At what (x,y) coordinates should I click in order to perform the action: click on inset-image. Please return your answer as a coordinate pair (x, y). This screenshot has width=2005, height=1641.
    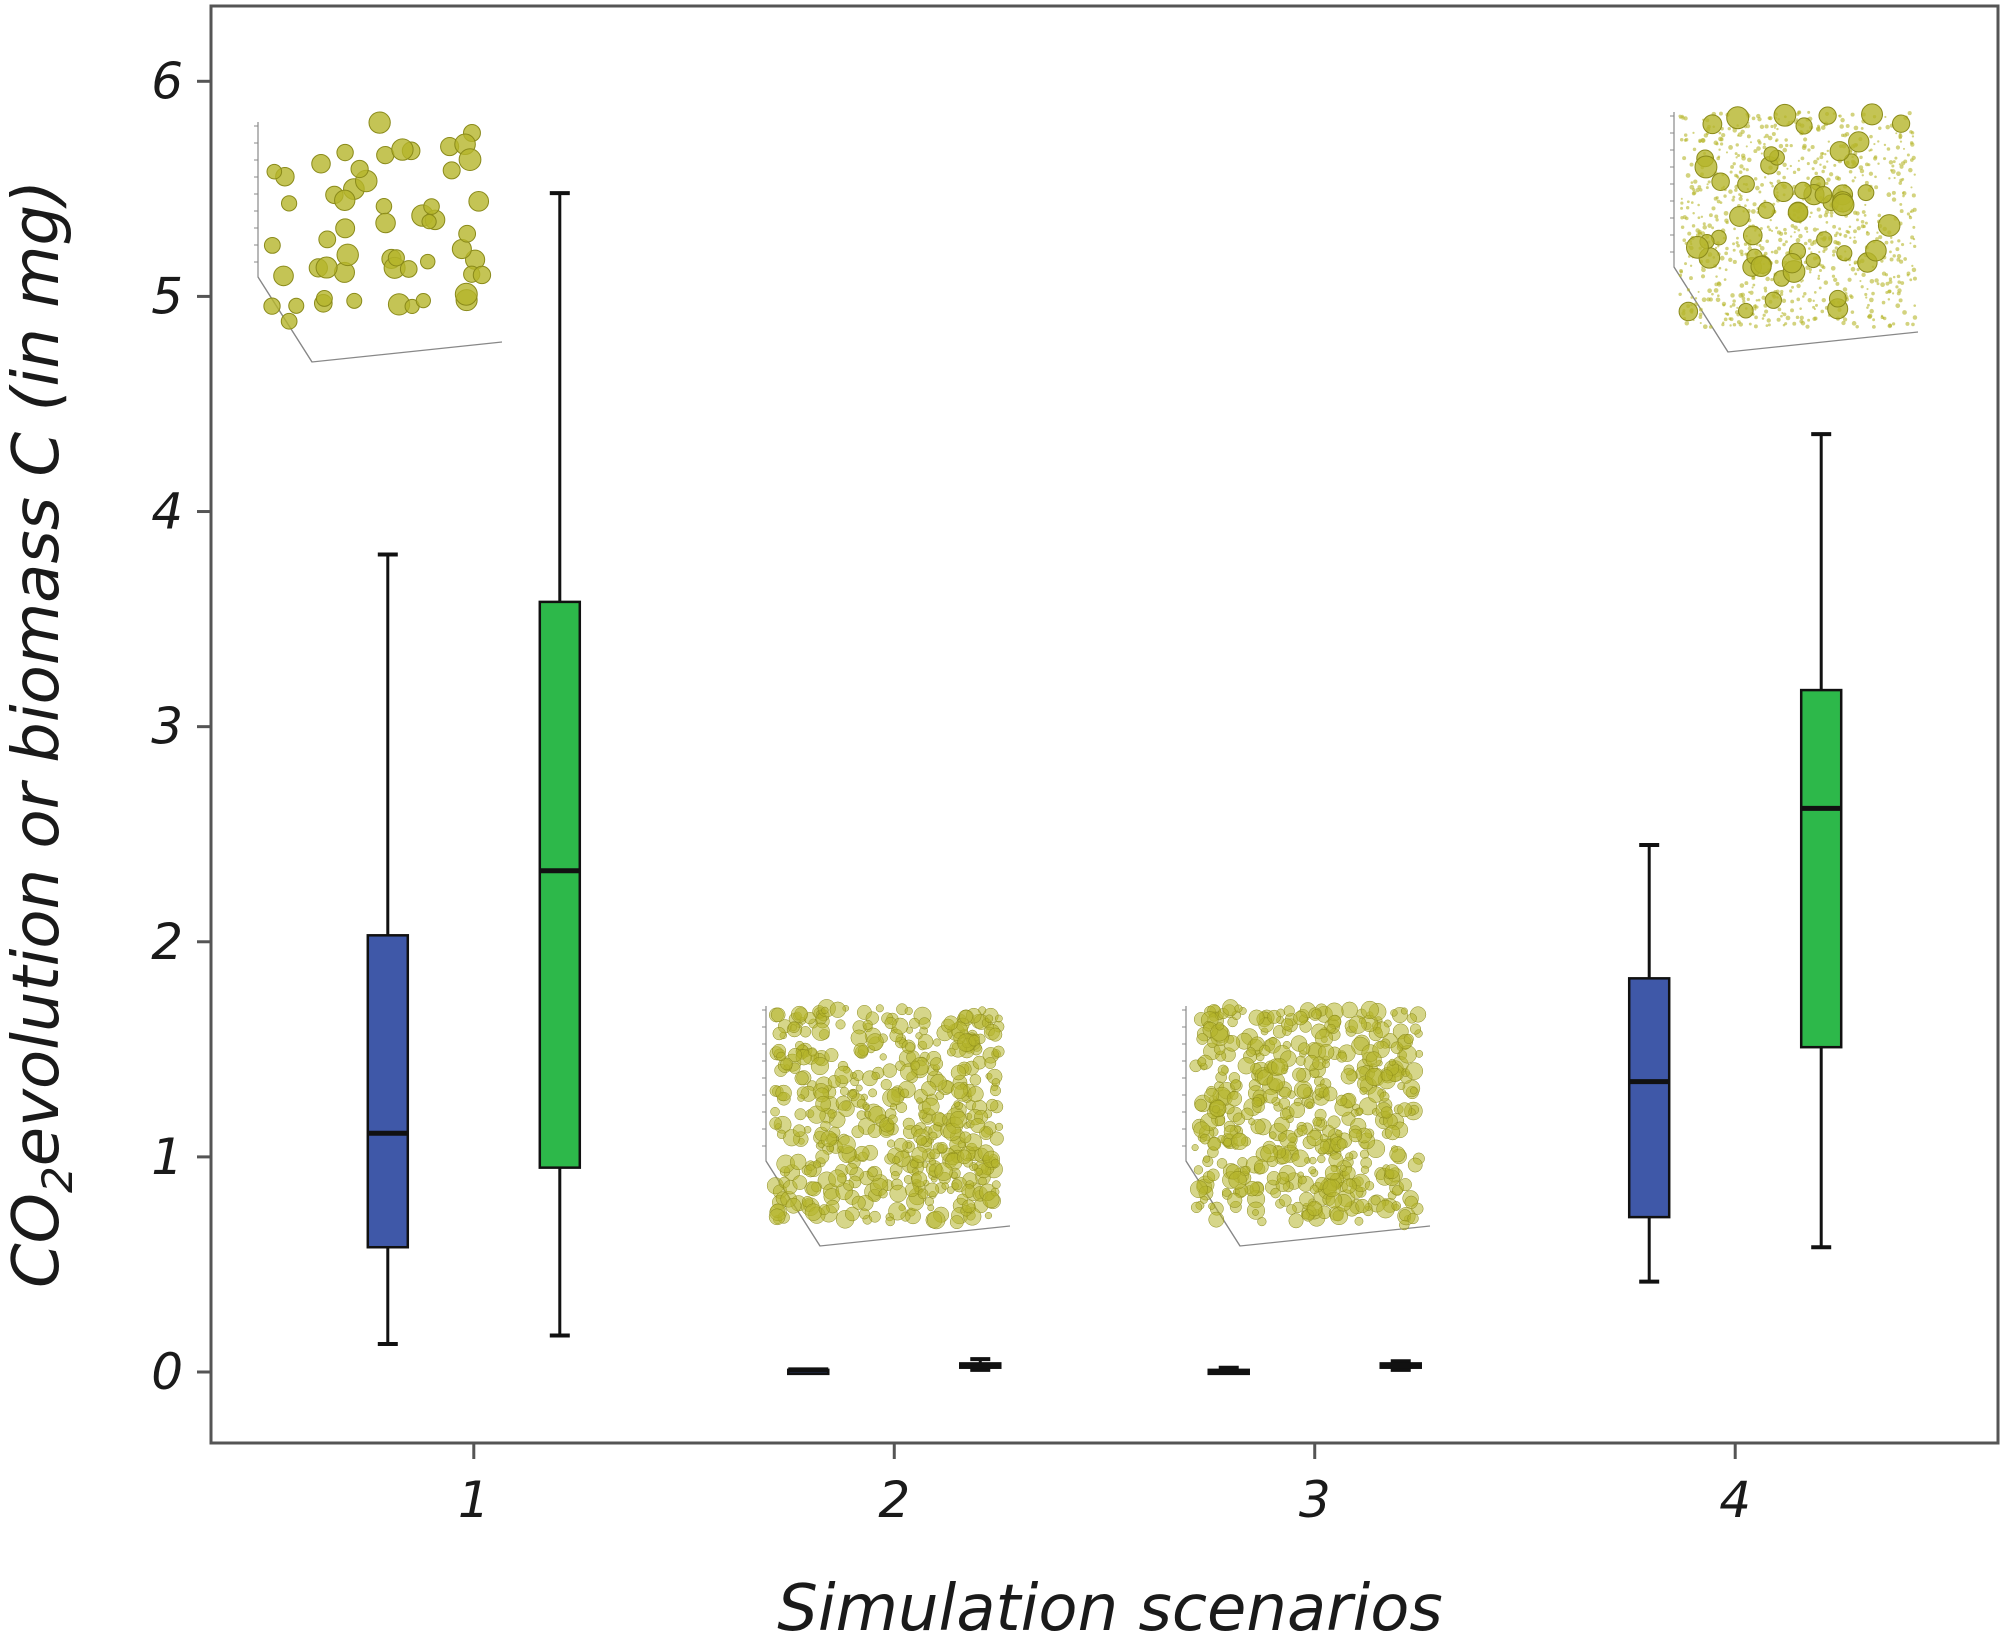
    Looking at the image, I should click on (1306, 1123).